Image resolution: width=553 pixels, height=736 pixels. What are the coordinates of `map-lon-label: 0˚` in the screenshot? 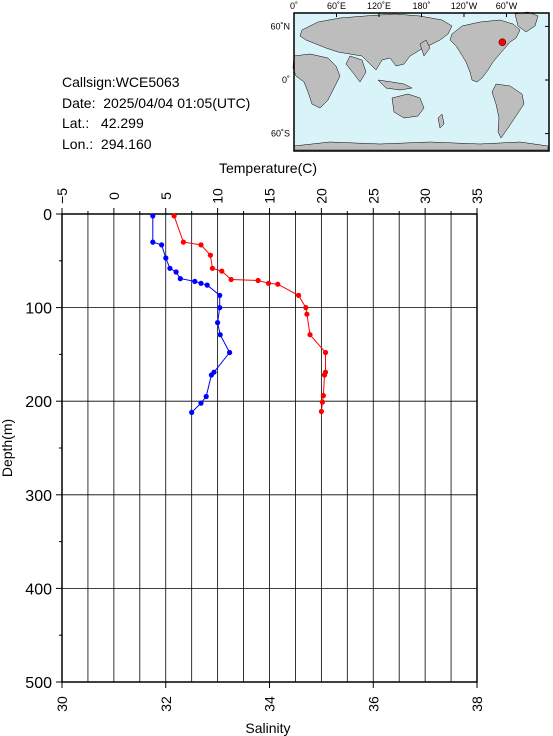 It's located at (294, 6).